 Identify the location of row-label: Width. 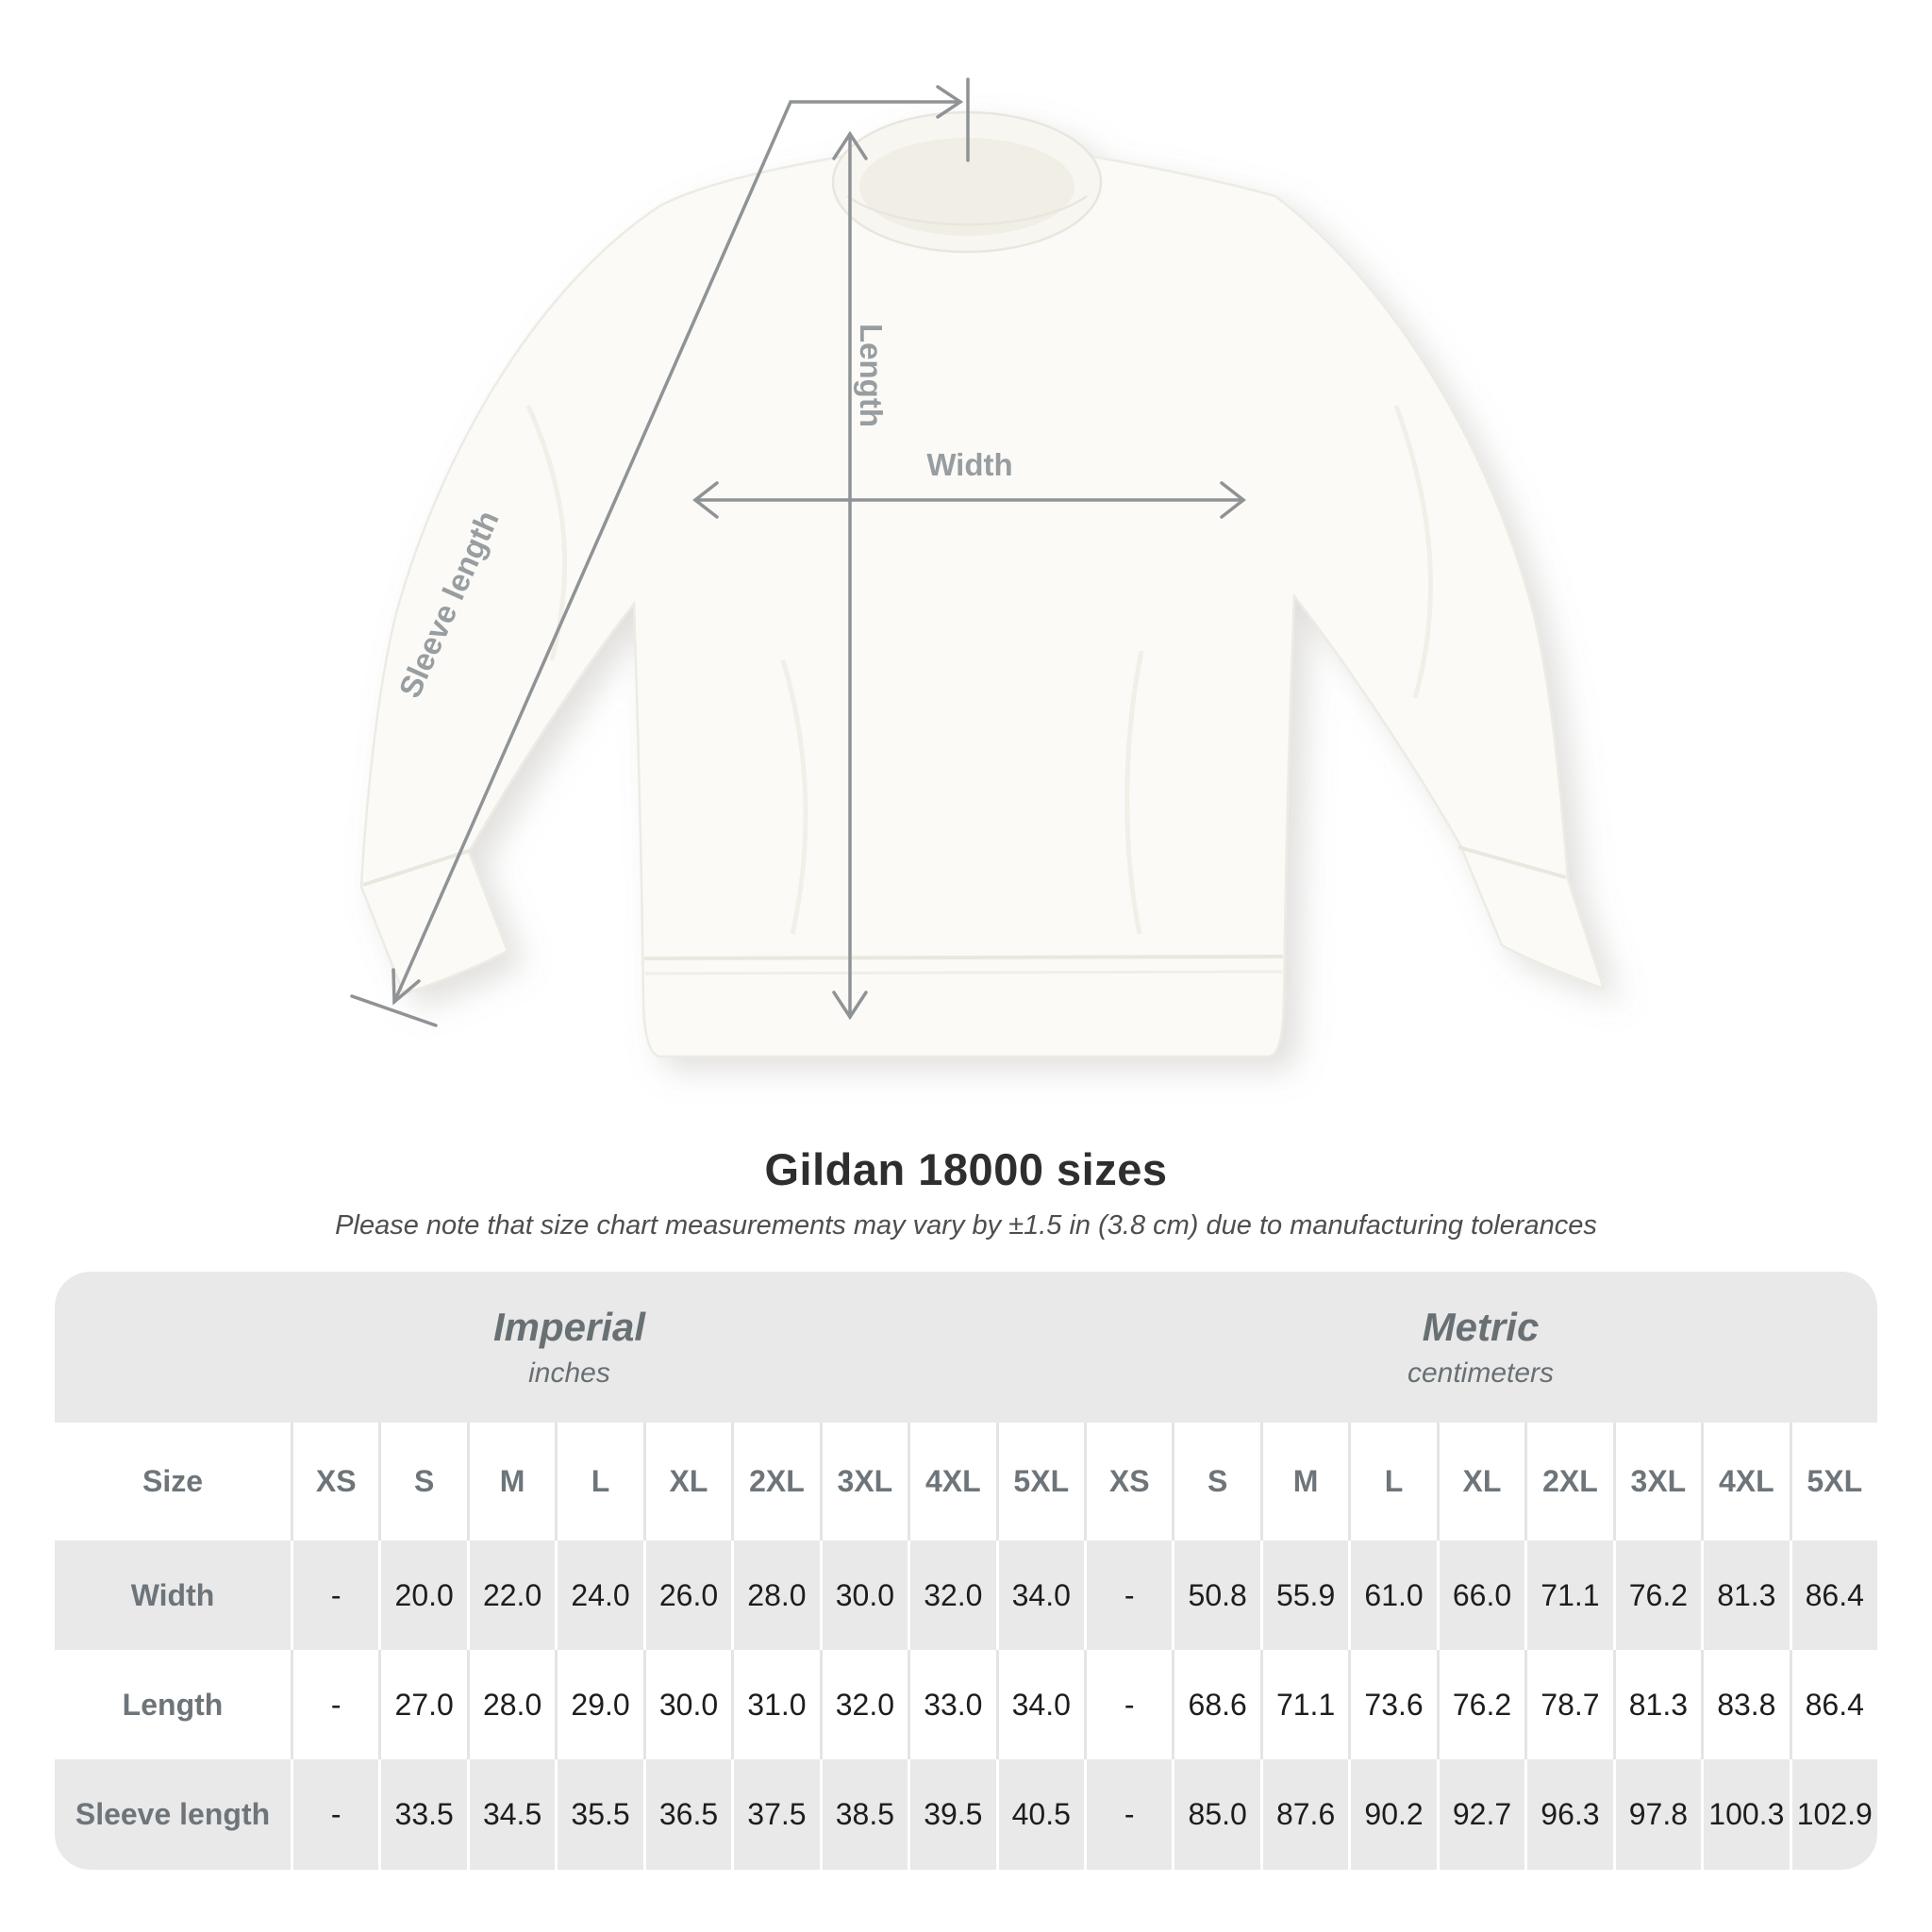
(173, 1596).